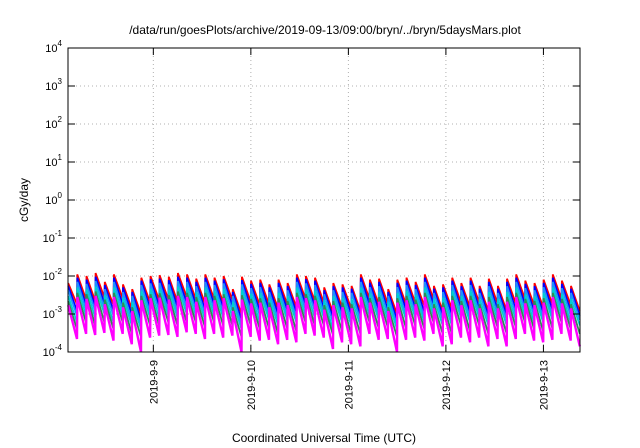 The image size is (640, 448). I want to click on y-tick-label: 10⁻², so click(53, 275).